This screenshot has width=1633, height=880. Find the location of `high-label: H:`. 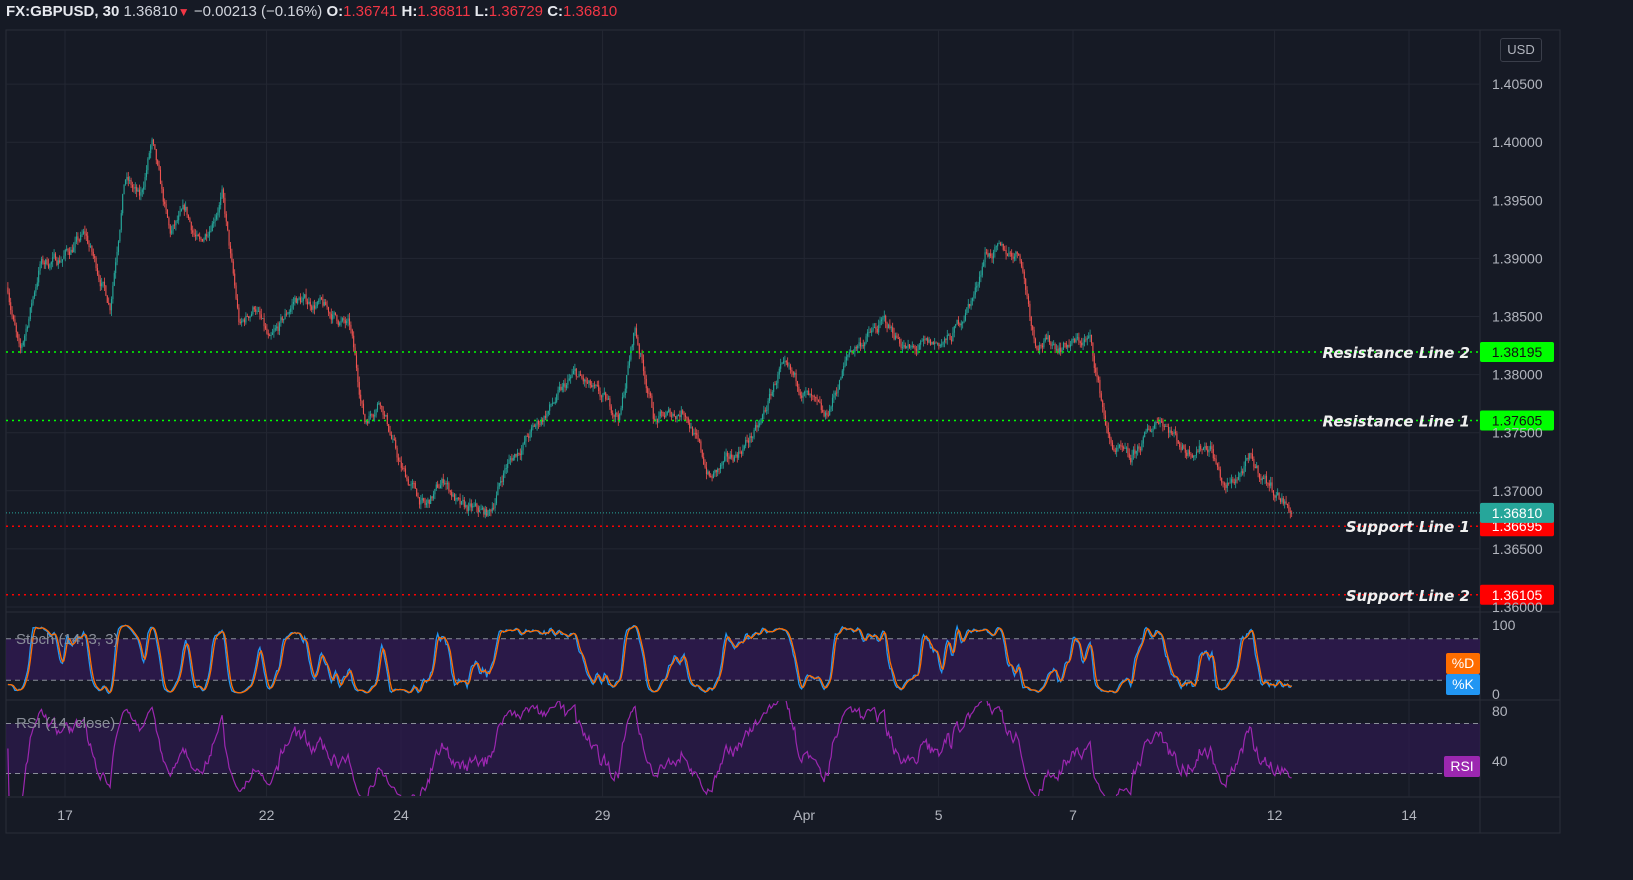

high-label: H: is located at coordinates (409, 11).